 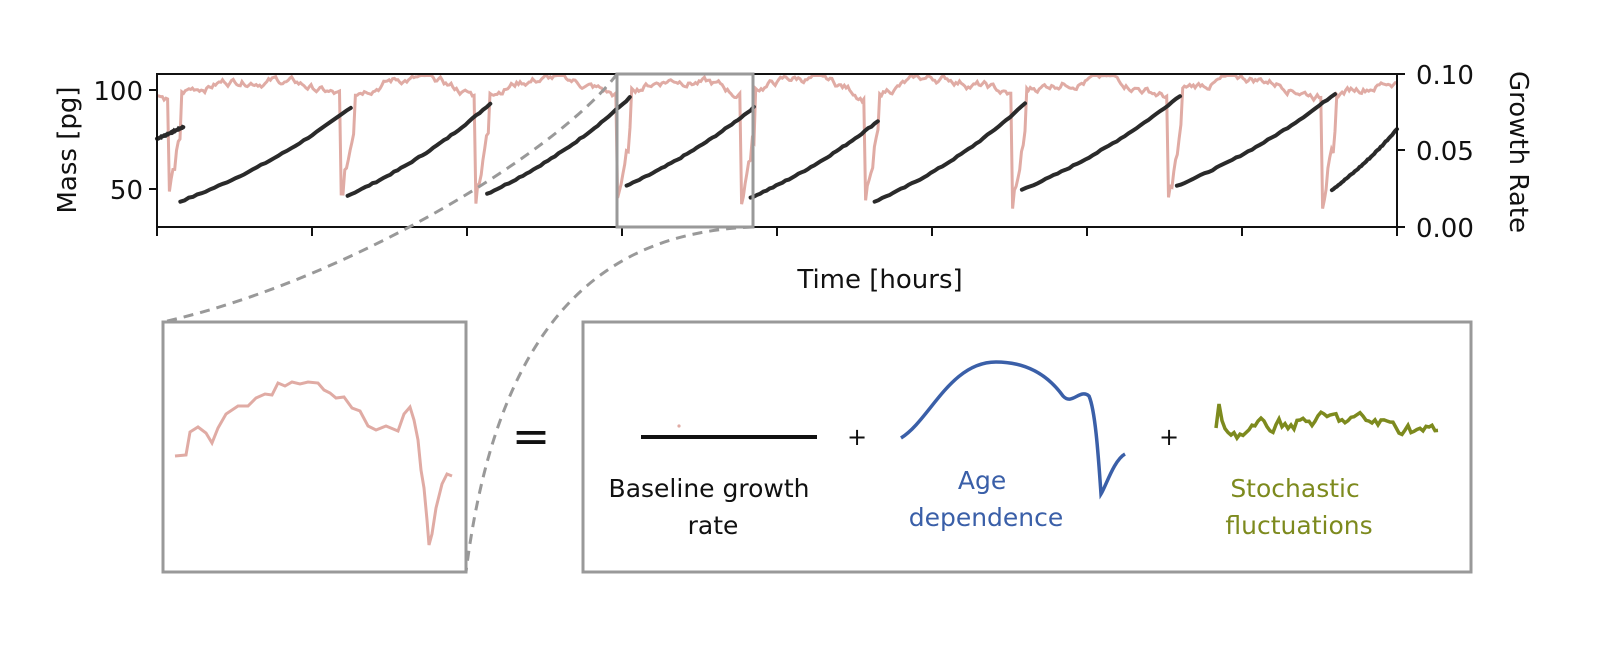 What do you see at coordinates (1518, 152) in the screenshot?
I see `y-axis-label-right: Growth Rate` at bounding box center [1518, 152].